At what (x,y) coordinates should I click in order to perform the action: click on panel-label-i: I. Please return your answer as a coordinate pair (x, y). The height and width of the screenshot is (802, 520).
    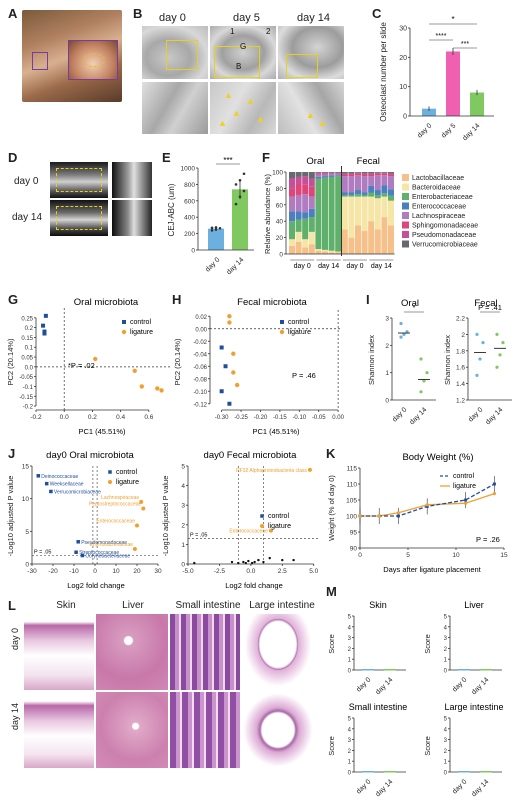
    Looking at the image, I should click on (368, 299).